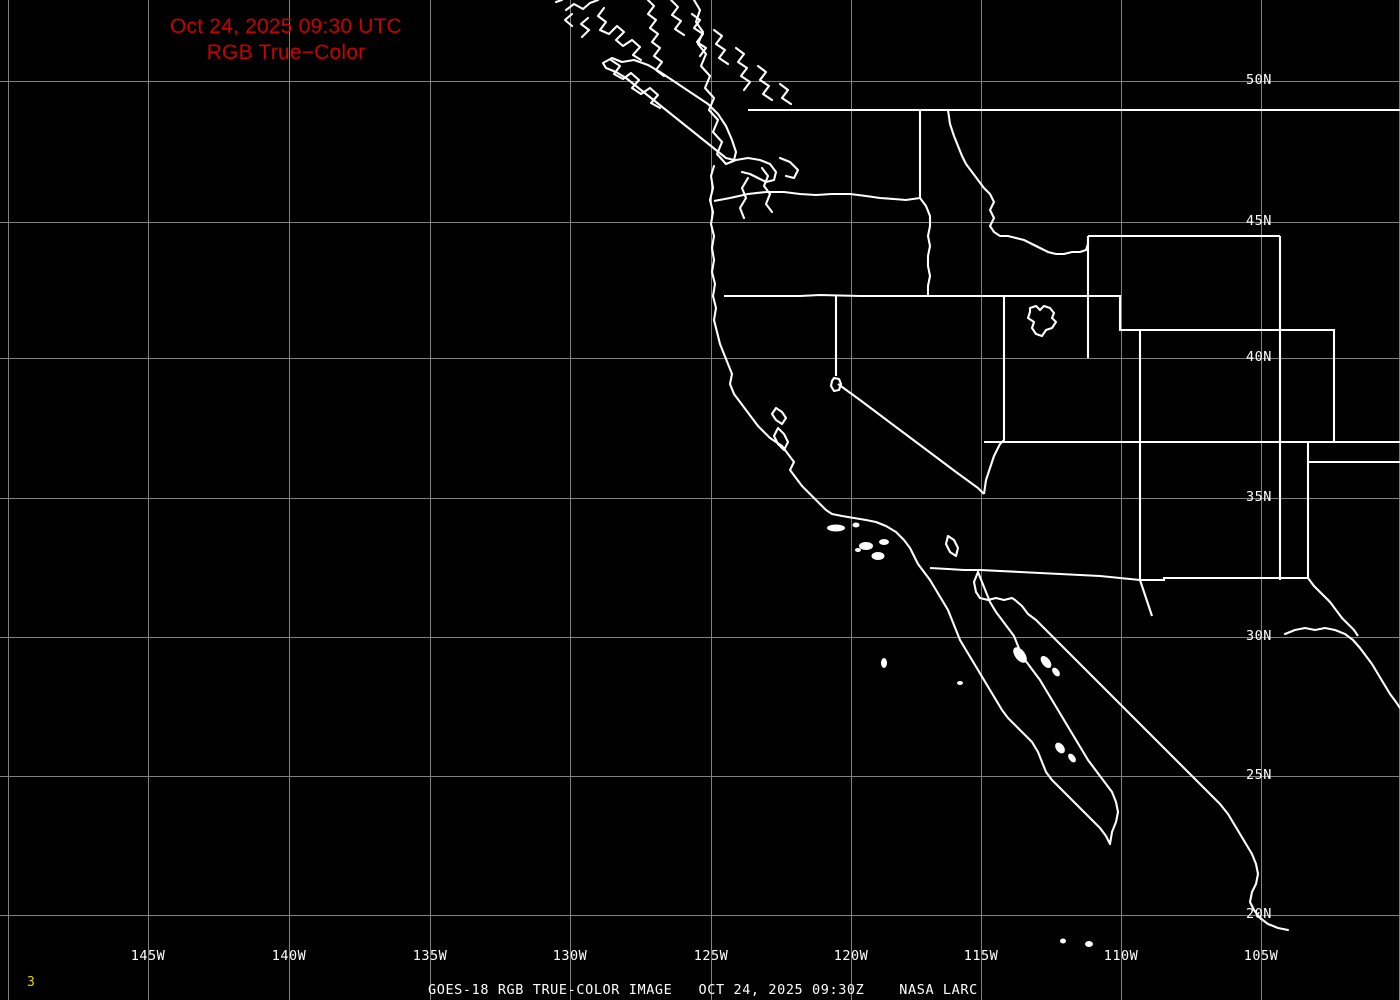 Image resolution: width=1400 pixels, height=1000 pixels. What do you see at coordinates (1259, 357) in the screenshot?
I see `lat-label-40n: 40N` at bounding box center [1259, 357].